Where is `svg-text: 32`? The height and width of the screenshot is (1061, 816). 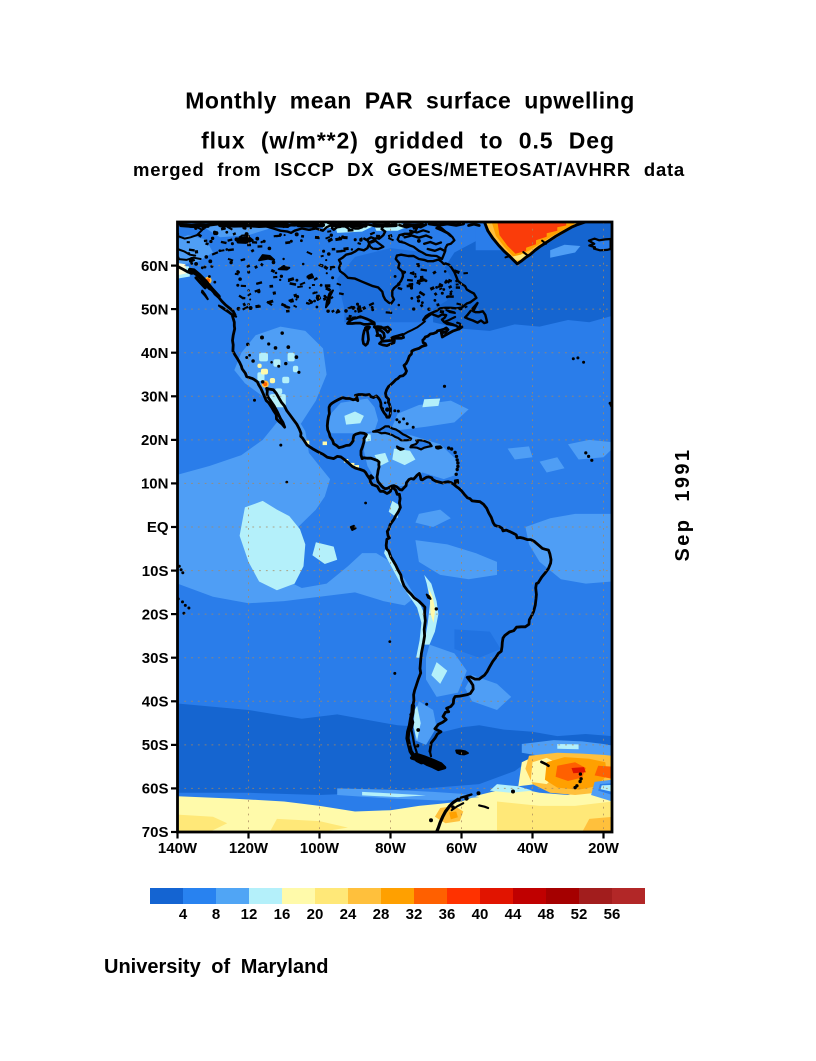
svg-text: 32 is located at coordinates (414, 914).